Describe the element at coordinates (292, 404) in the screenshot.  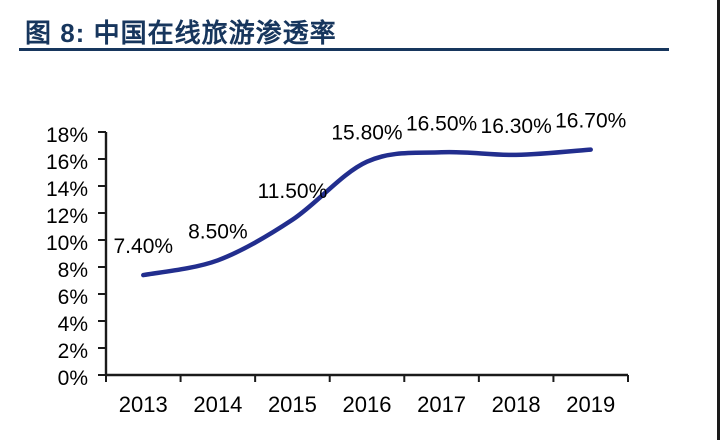
I see `x-axis-label: 2015` at that location.